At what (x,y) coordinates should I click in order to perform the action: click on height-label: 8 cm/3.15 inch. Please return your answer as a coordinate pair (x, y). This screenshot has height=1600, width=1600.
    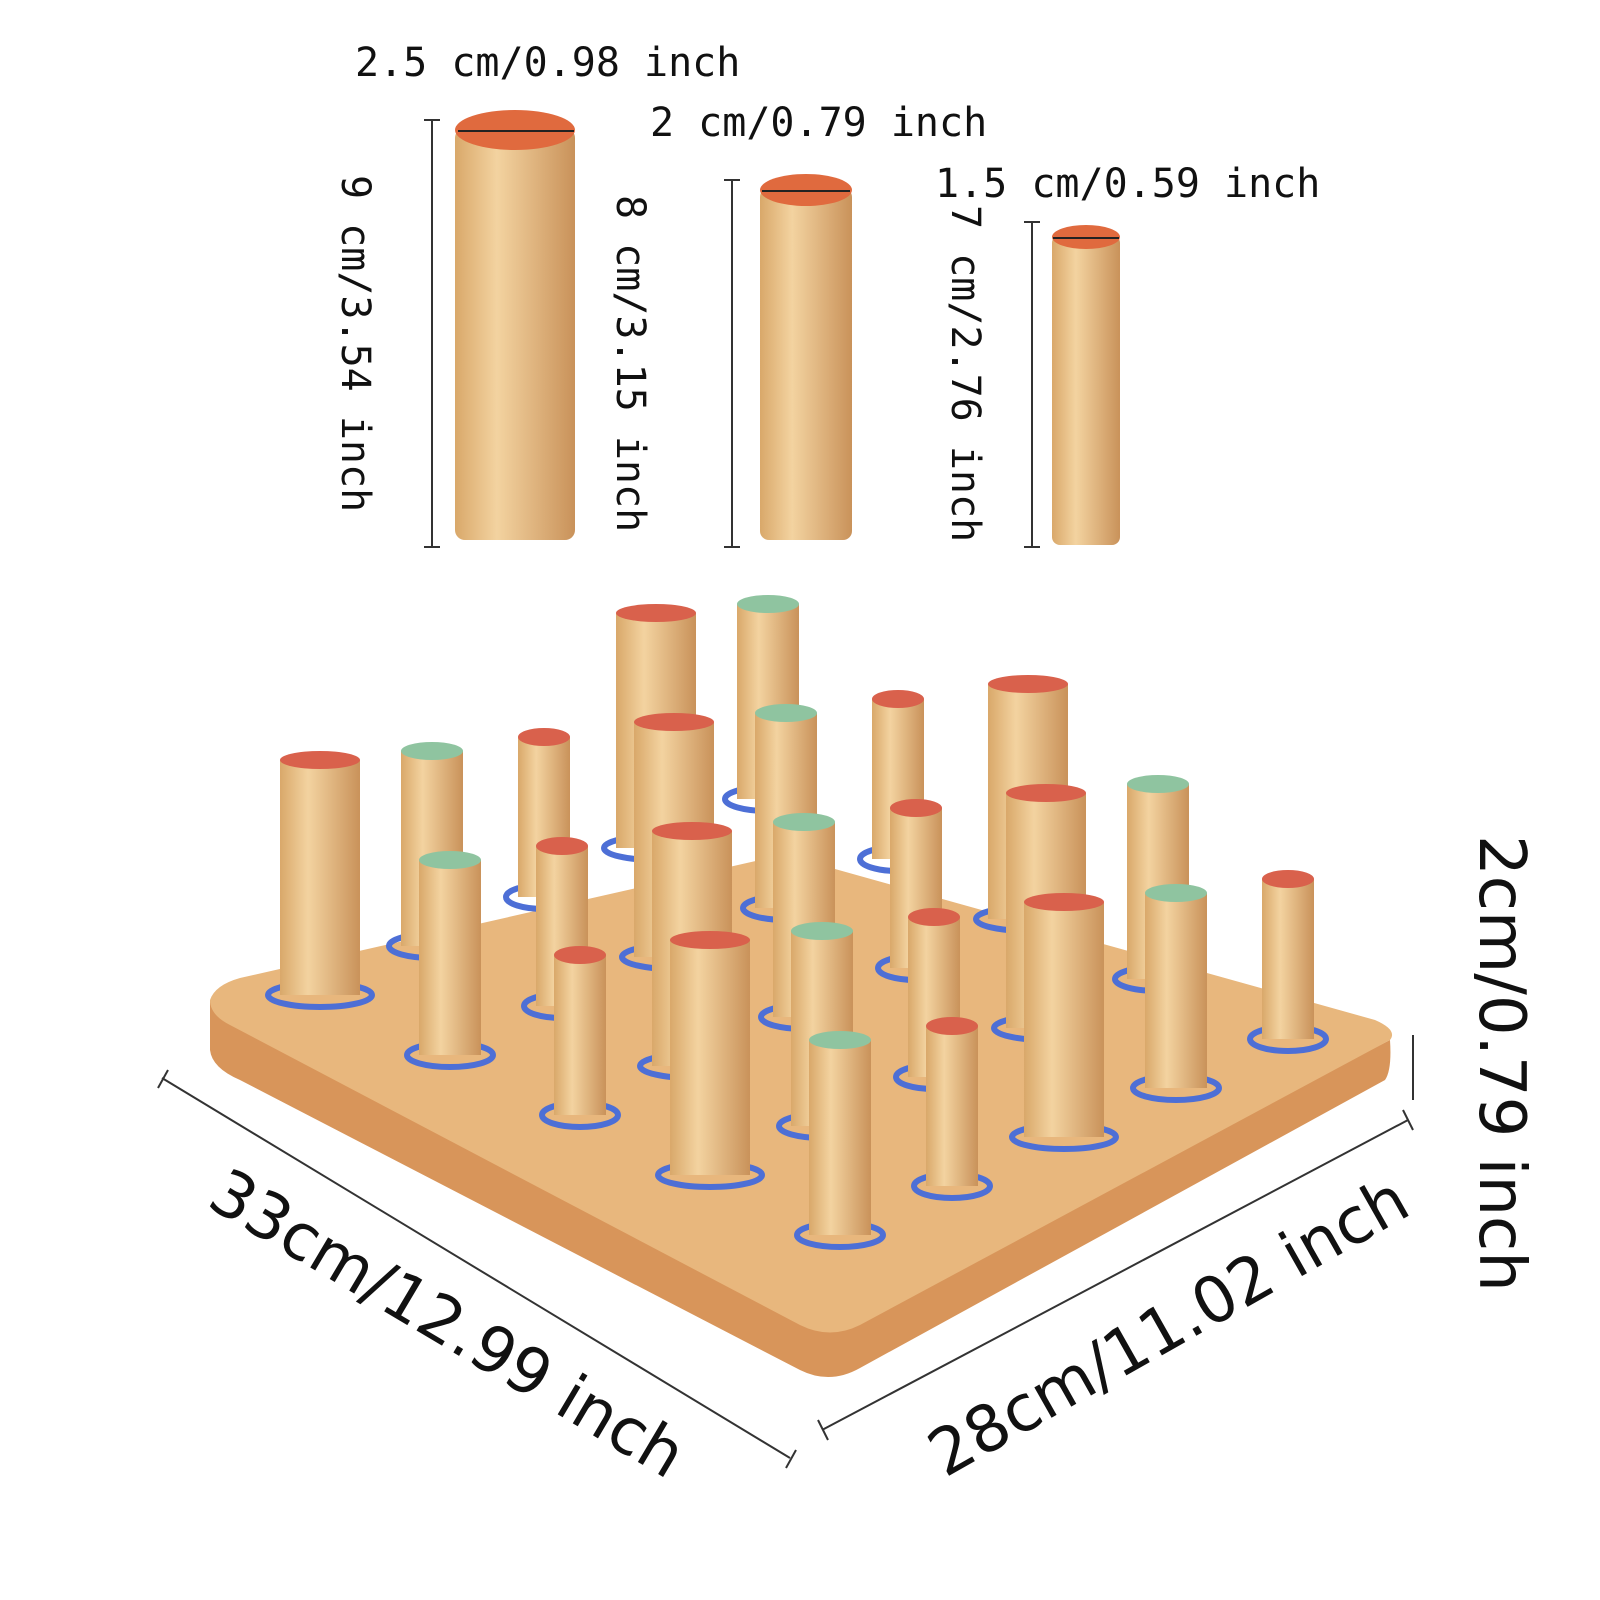
    Looking at the image, I should click on (630, 363).